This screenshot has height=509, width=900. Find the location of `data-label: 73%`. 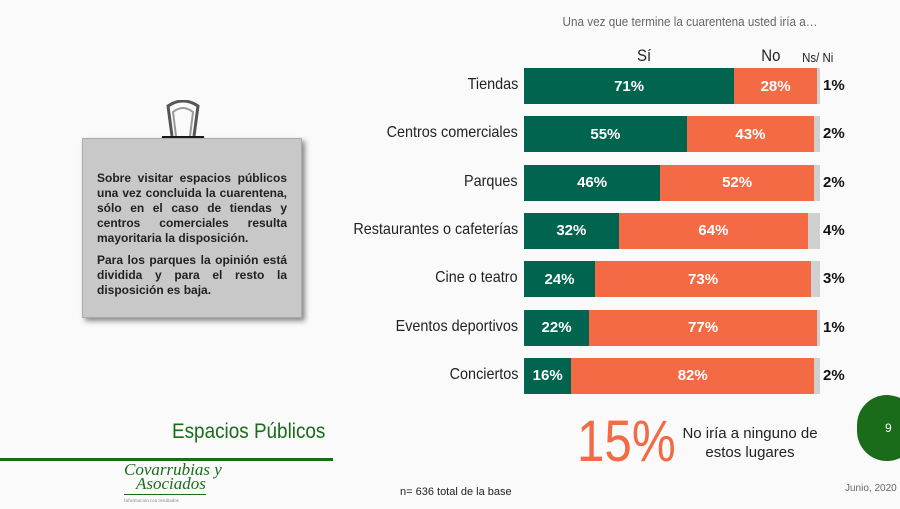

data-label: 73% is located at coordinates (703, 279).